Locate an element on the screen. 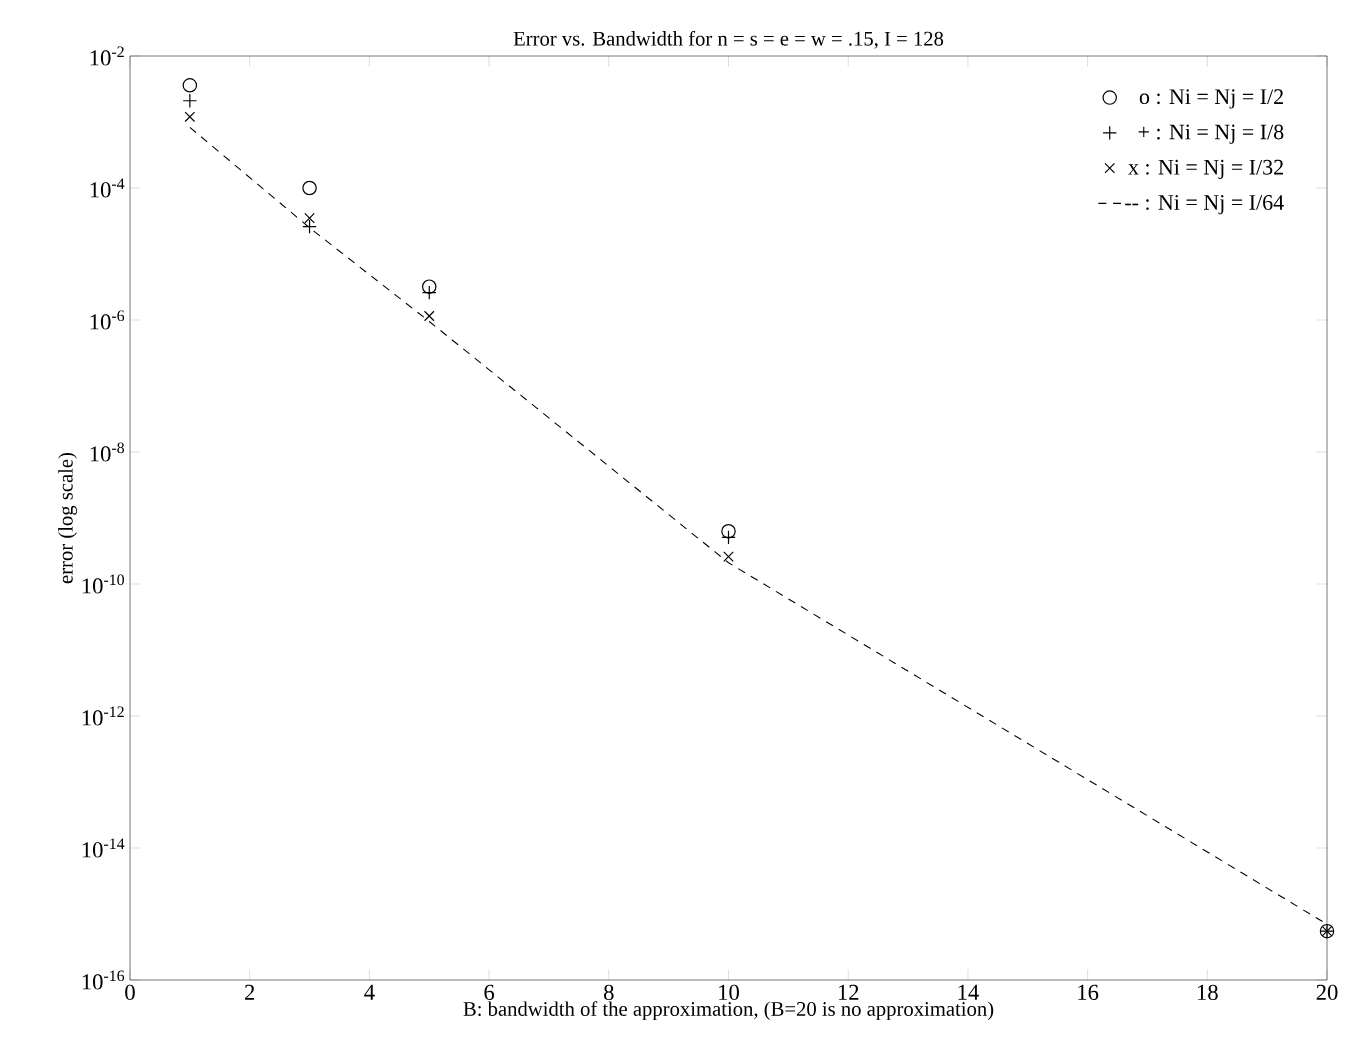  x-axis-title: B: bandwidth of the approximation, (B=20 is no approximation) is located at coordinates (728, 1011).